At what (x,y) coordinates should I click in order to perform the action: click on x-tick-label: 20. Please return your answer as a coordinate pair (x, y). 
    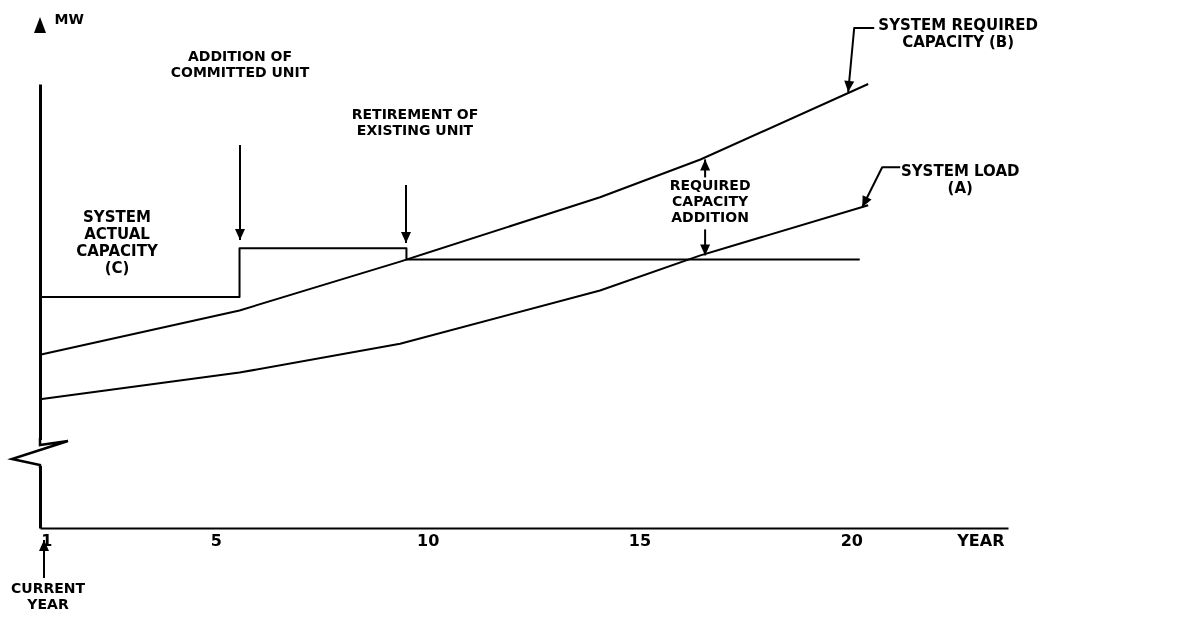
    Looking at the image, I should click on (851, 540).